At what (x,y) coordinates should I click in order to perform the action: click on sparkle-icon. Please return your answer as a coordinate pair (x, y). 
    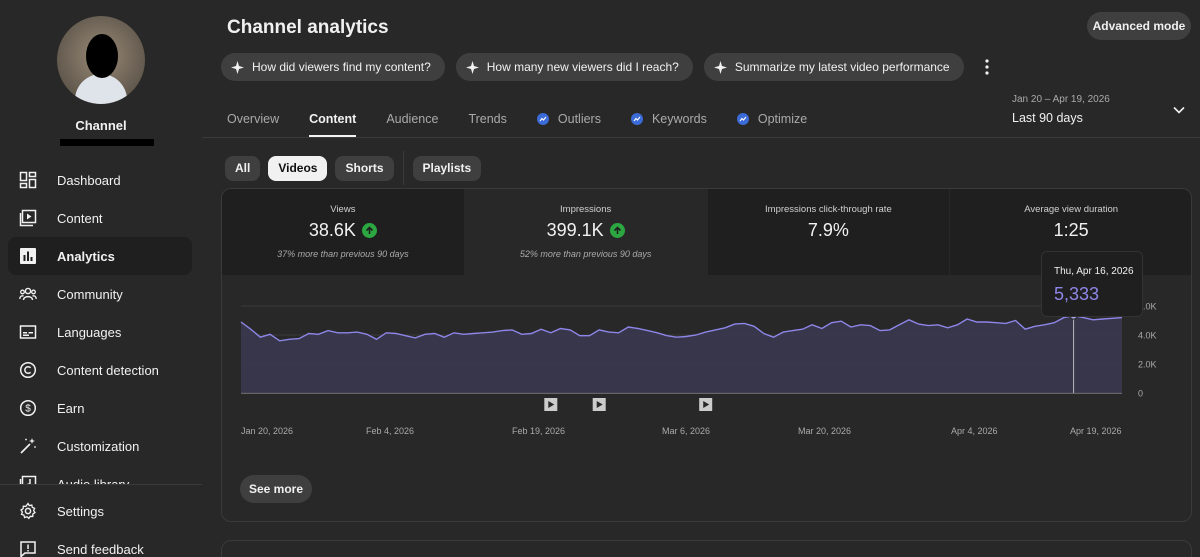
    Looking at the image, I should click on (237, 67).